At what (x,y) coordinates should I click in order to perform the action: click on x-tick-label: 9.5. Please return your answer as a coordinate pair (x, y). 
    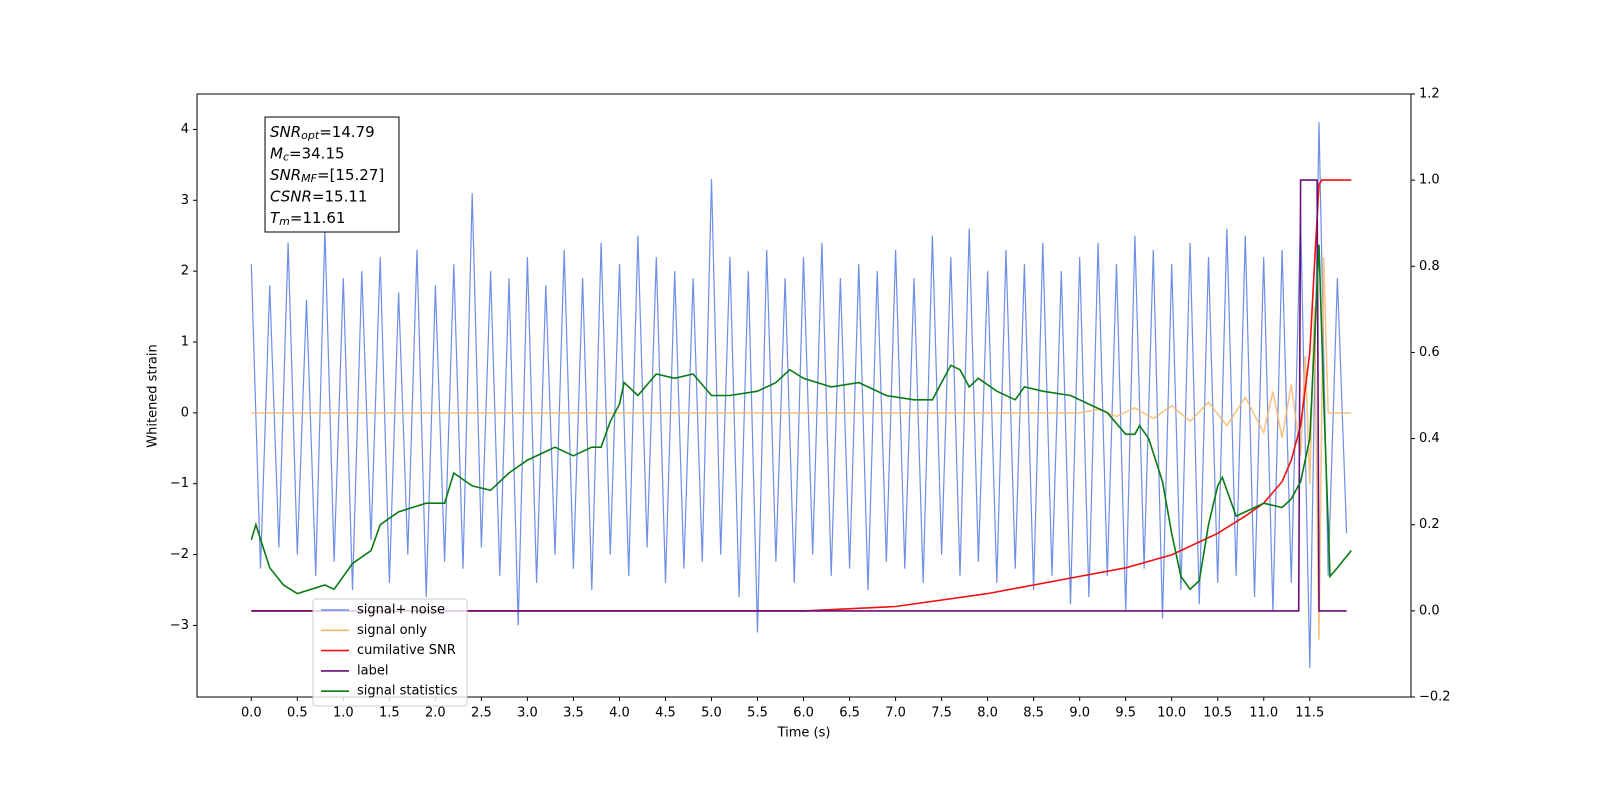
    Looking at the image, I should click on (1125, 713).